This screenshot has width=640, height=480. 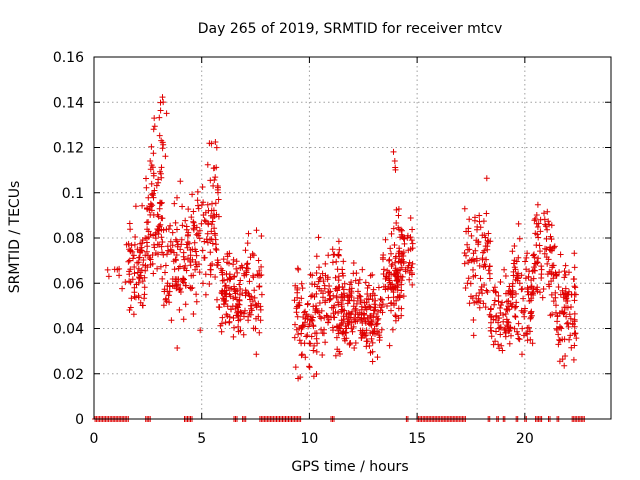 What do you see at coordinates (68, 284) in the screenshot?
I see `y-tick-label: 0.06` at bounding box center [68, 284].